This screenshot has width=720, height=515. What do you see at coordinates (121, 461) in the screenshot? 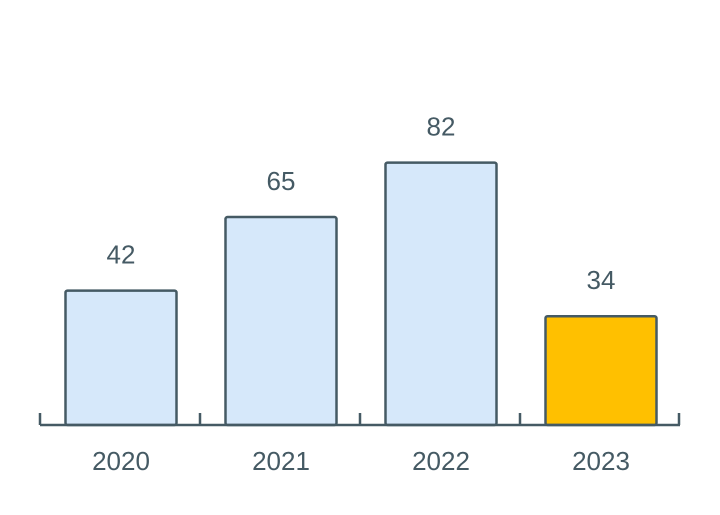
I see `x-tick-label: 2020` at bounding box center [121, 461].